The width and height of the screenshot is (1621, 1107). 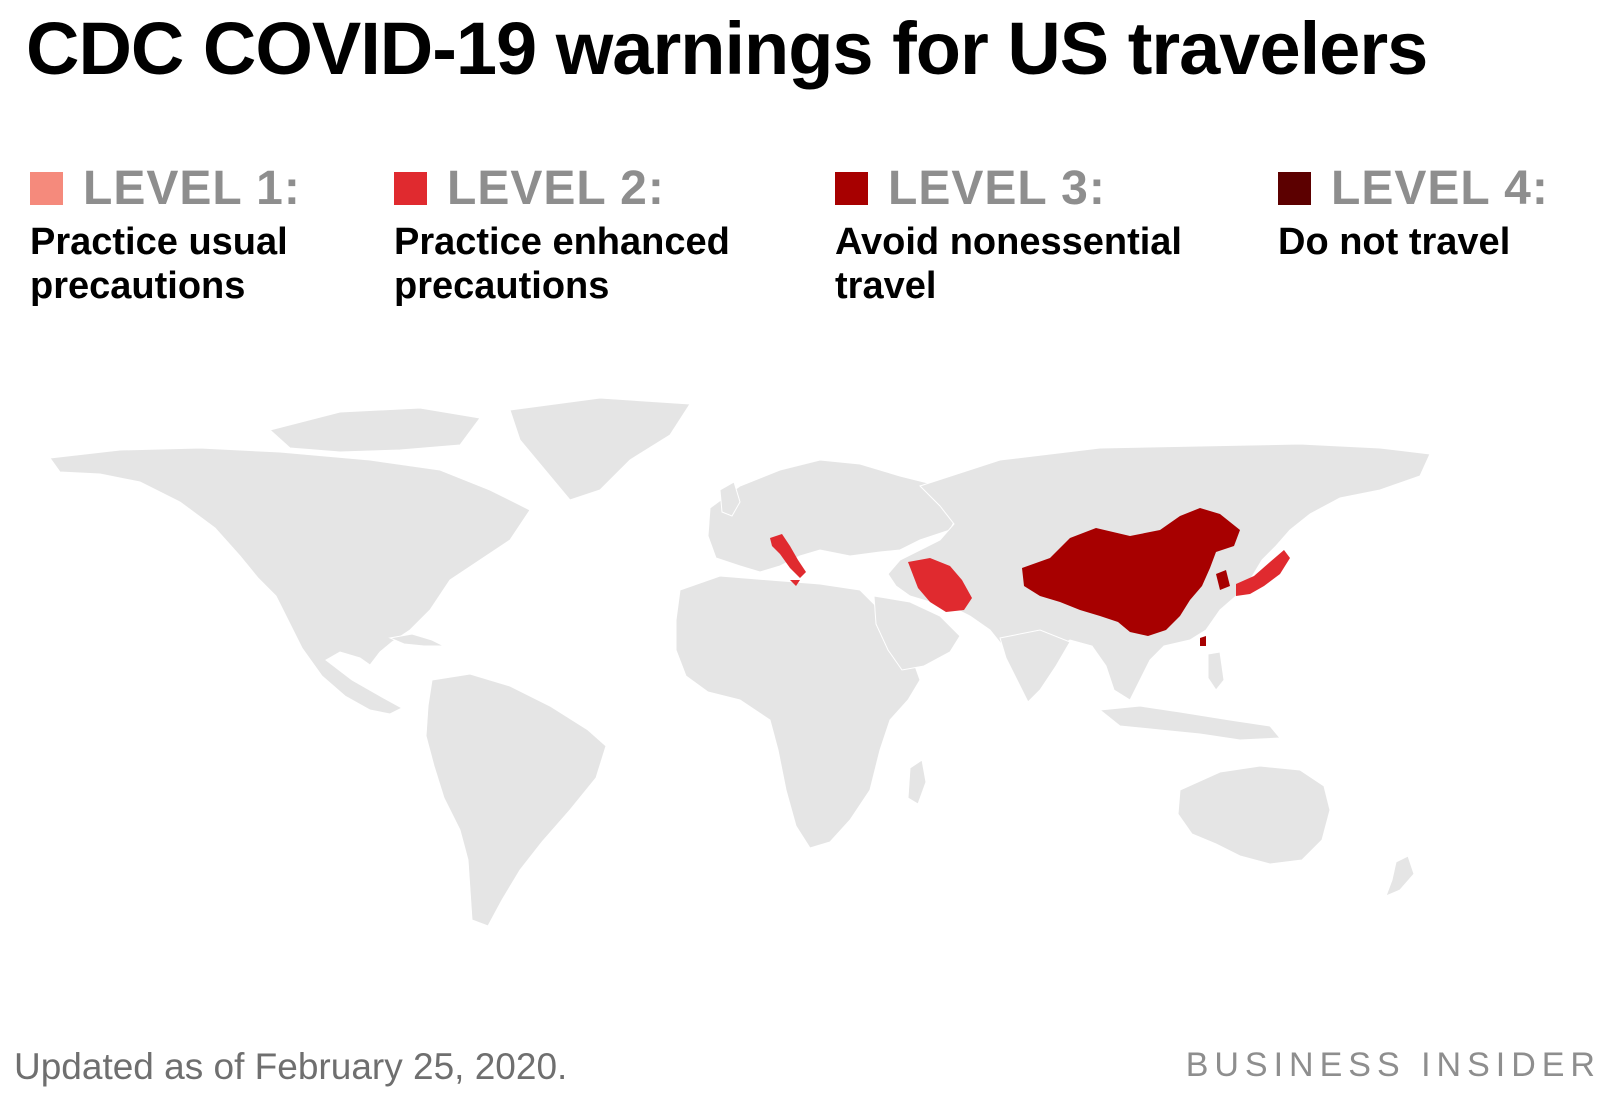 What do you see at coordinates (1394, 242) in the screenshot?
I see `legend-description: Do not travel` at bounding box center [1394, 242].